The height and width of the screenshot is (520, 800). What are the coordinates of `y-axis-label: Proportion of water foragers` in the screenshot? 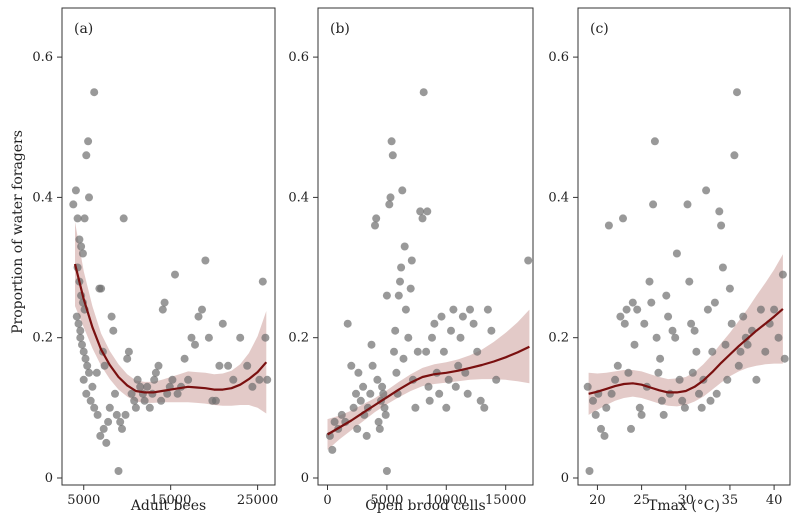 It's located at (18, 232).